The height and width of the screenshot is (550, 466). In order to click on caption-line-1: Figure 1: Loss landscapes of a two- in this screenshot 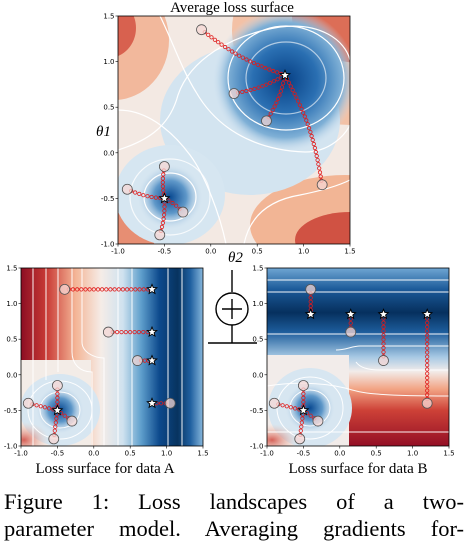, I will do `click(234, 501)`.